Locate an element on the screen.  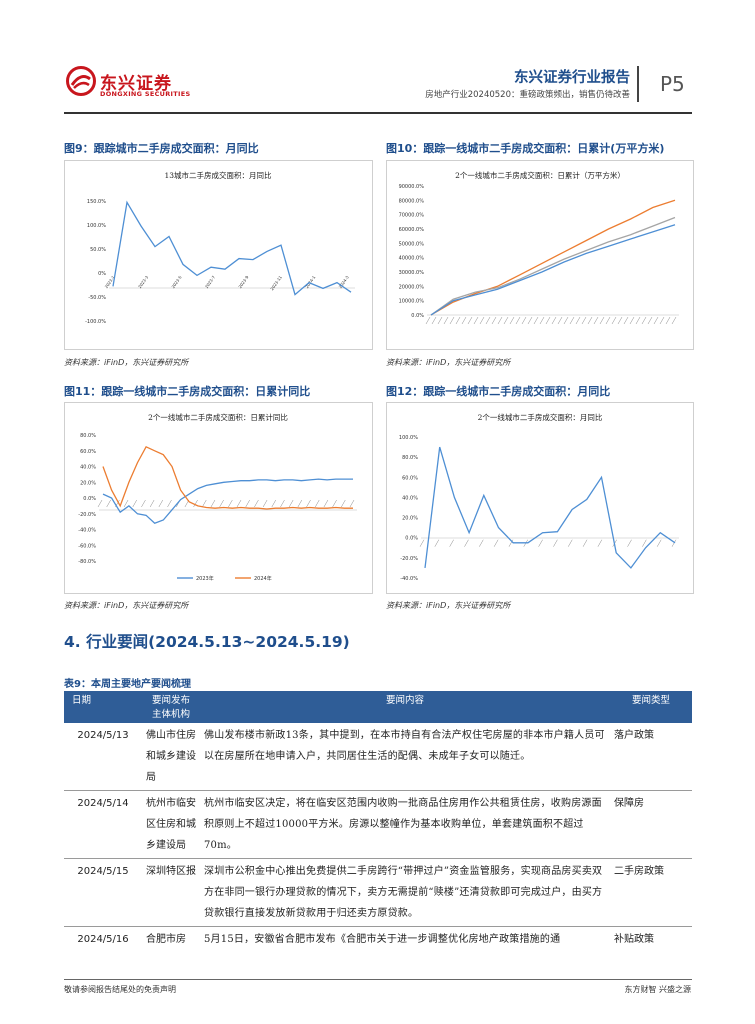
footer-slogan: 东方财智 兴盛之源 is located at coordinates (657, 989).